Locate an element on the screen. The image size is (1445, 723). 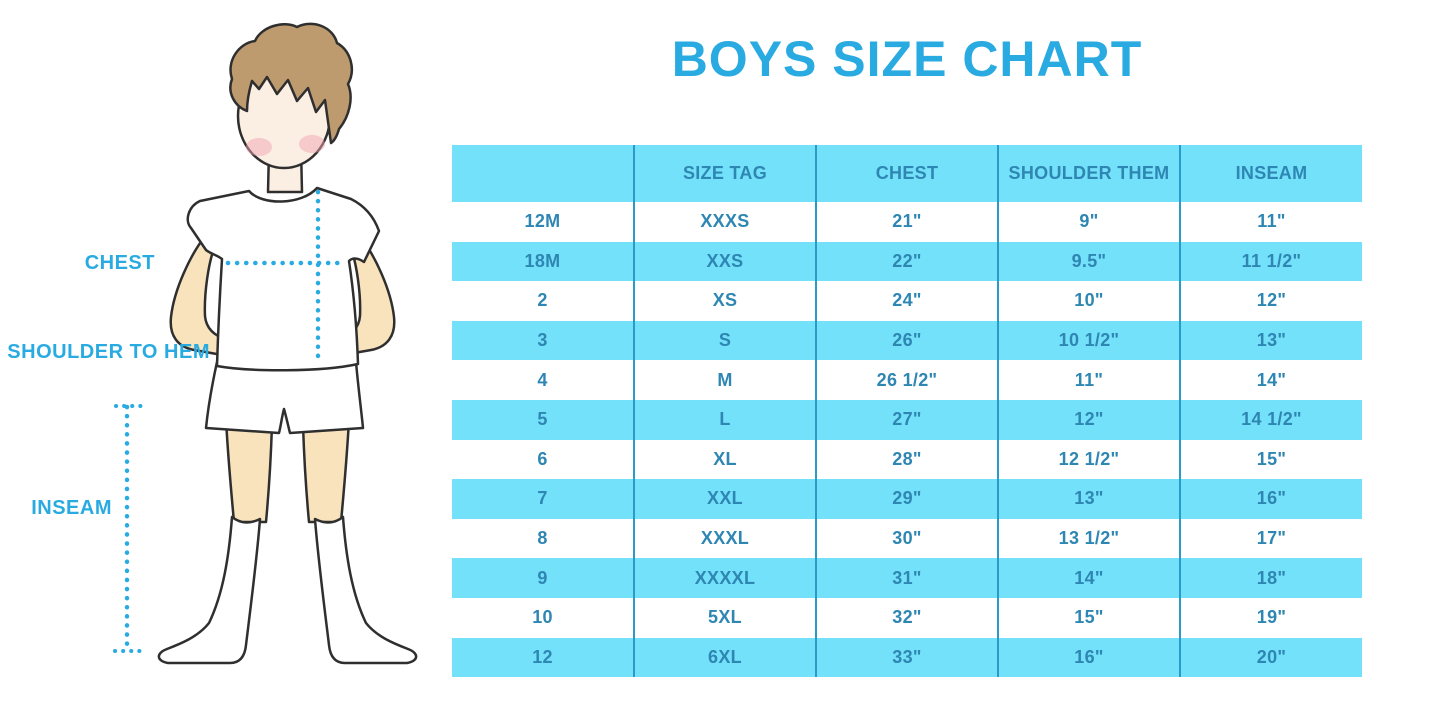
table-cell: 12 1/2" is located at coordinates (1088, 459).